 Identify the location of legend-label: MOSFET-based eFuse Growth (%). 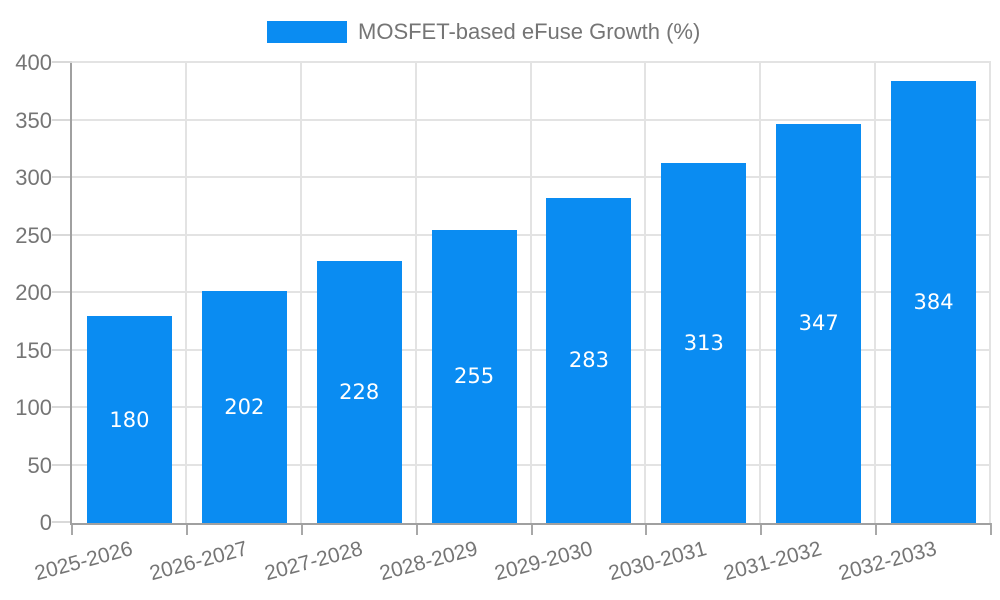
(529, 31).